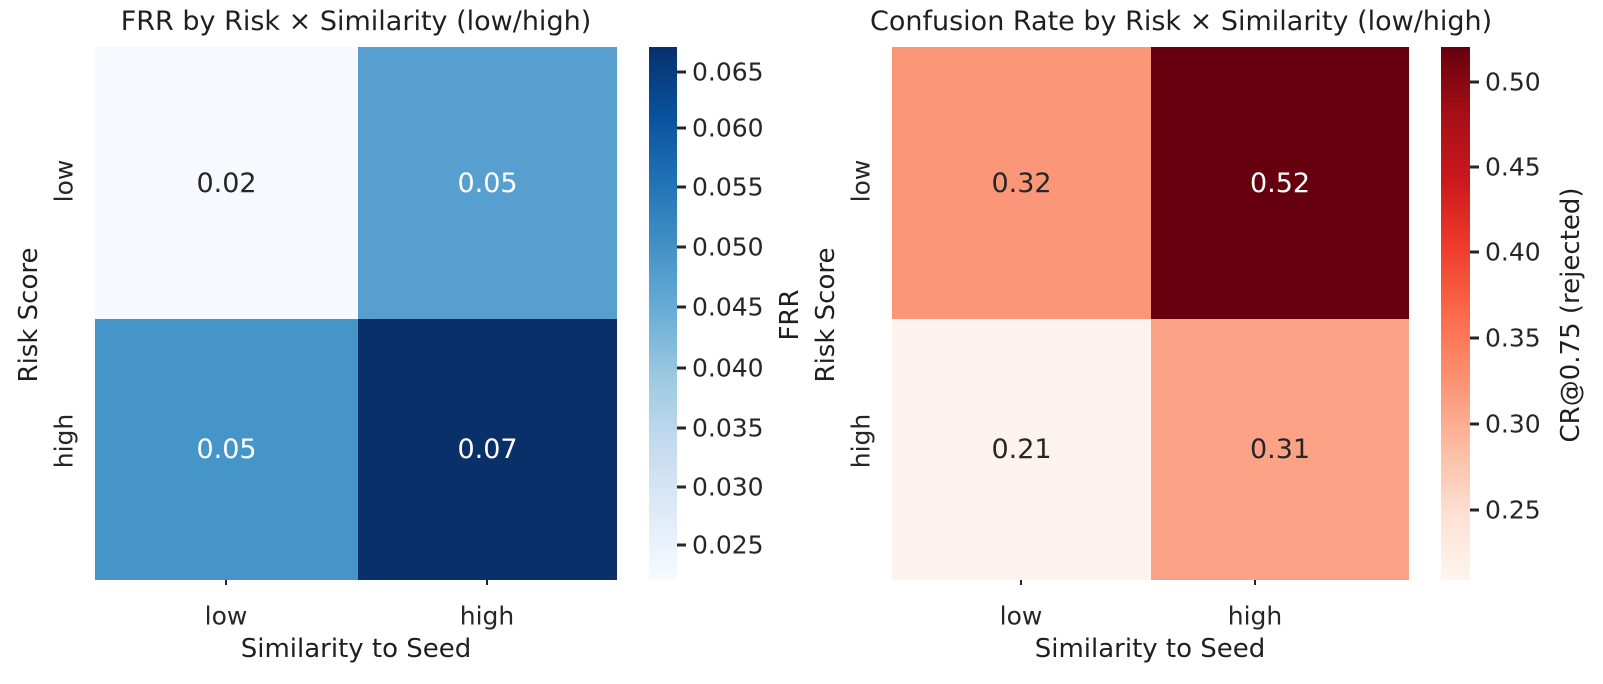 This screenshot has height=684, width=1603. Describe the element at coordinates (861, 181) in the screenshot. I see `cr-y-tick-low: low` at that location.